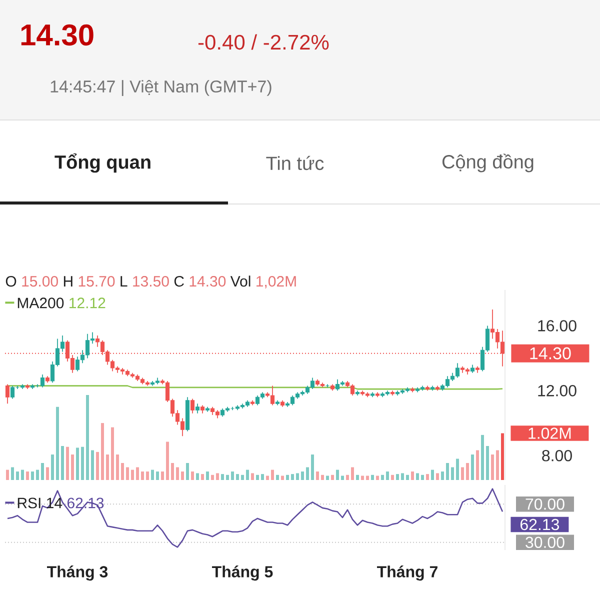 Image resolution: width=600 pixels, height=600 pixels. I want to click on x-tick-label: Tháng 7, so click(407, 573).